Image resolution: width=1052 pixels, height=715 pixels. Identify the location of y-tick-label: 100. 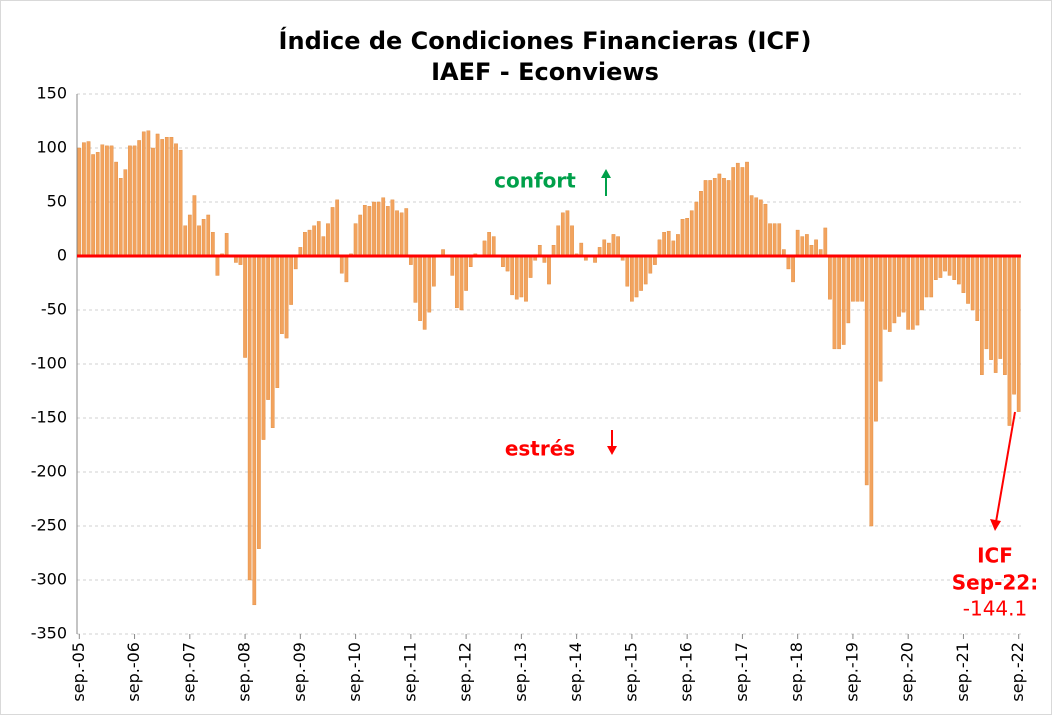
(51, 147).